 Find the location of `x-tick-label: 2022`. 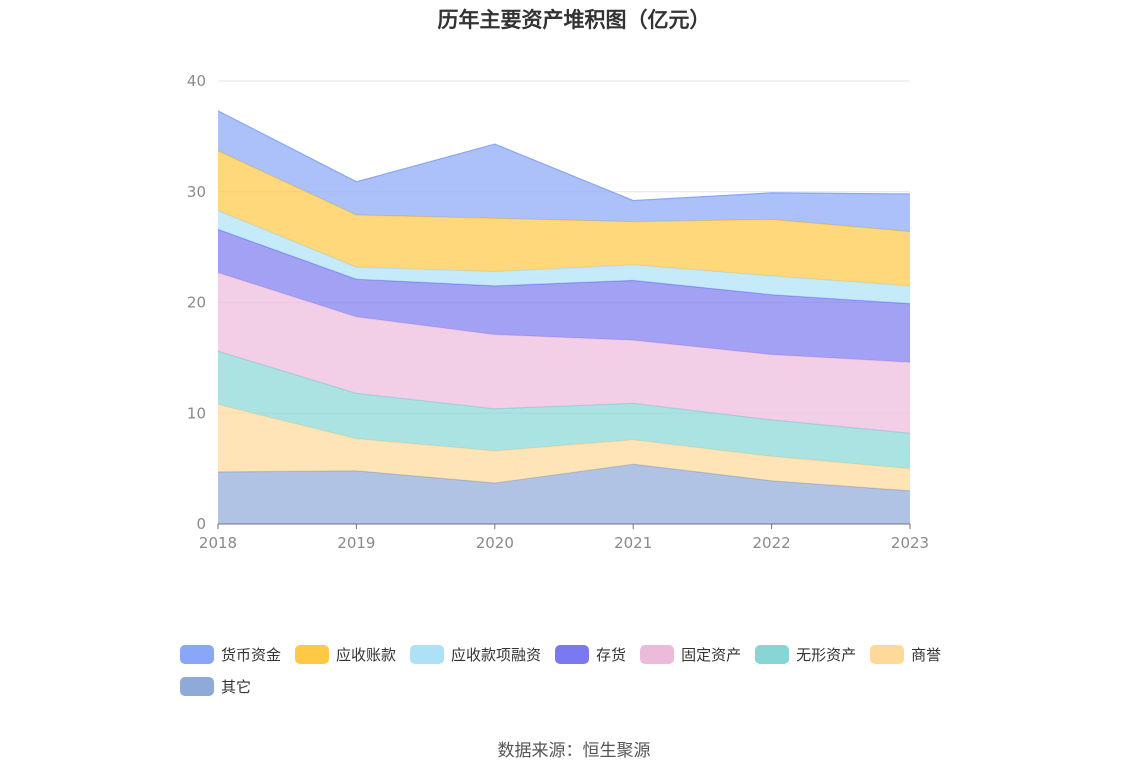

x-tick-label: 2022 is located at coordinates (772, 543).